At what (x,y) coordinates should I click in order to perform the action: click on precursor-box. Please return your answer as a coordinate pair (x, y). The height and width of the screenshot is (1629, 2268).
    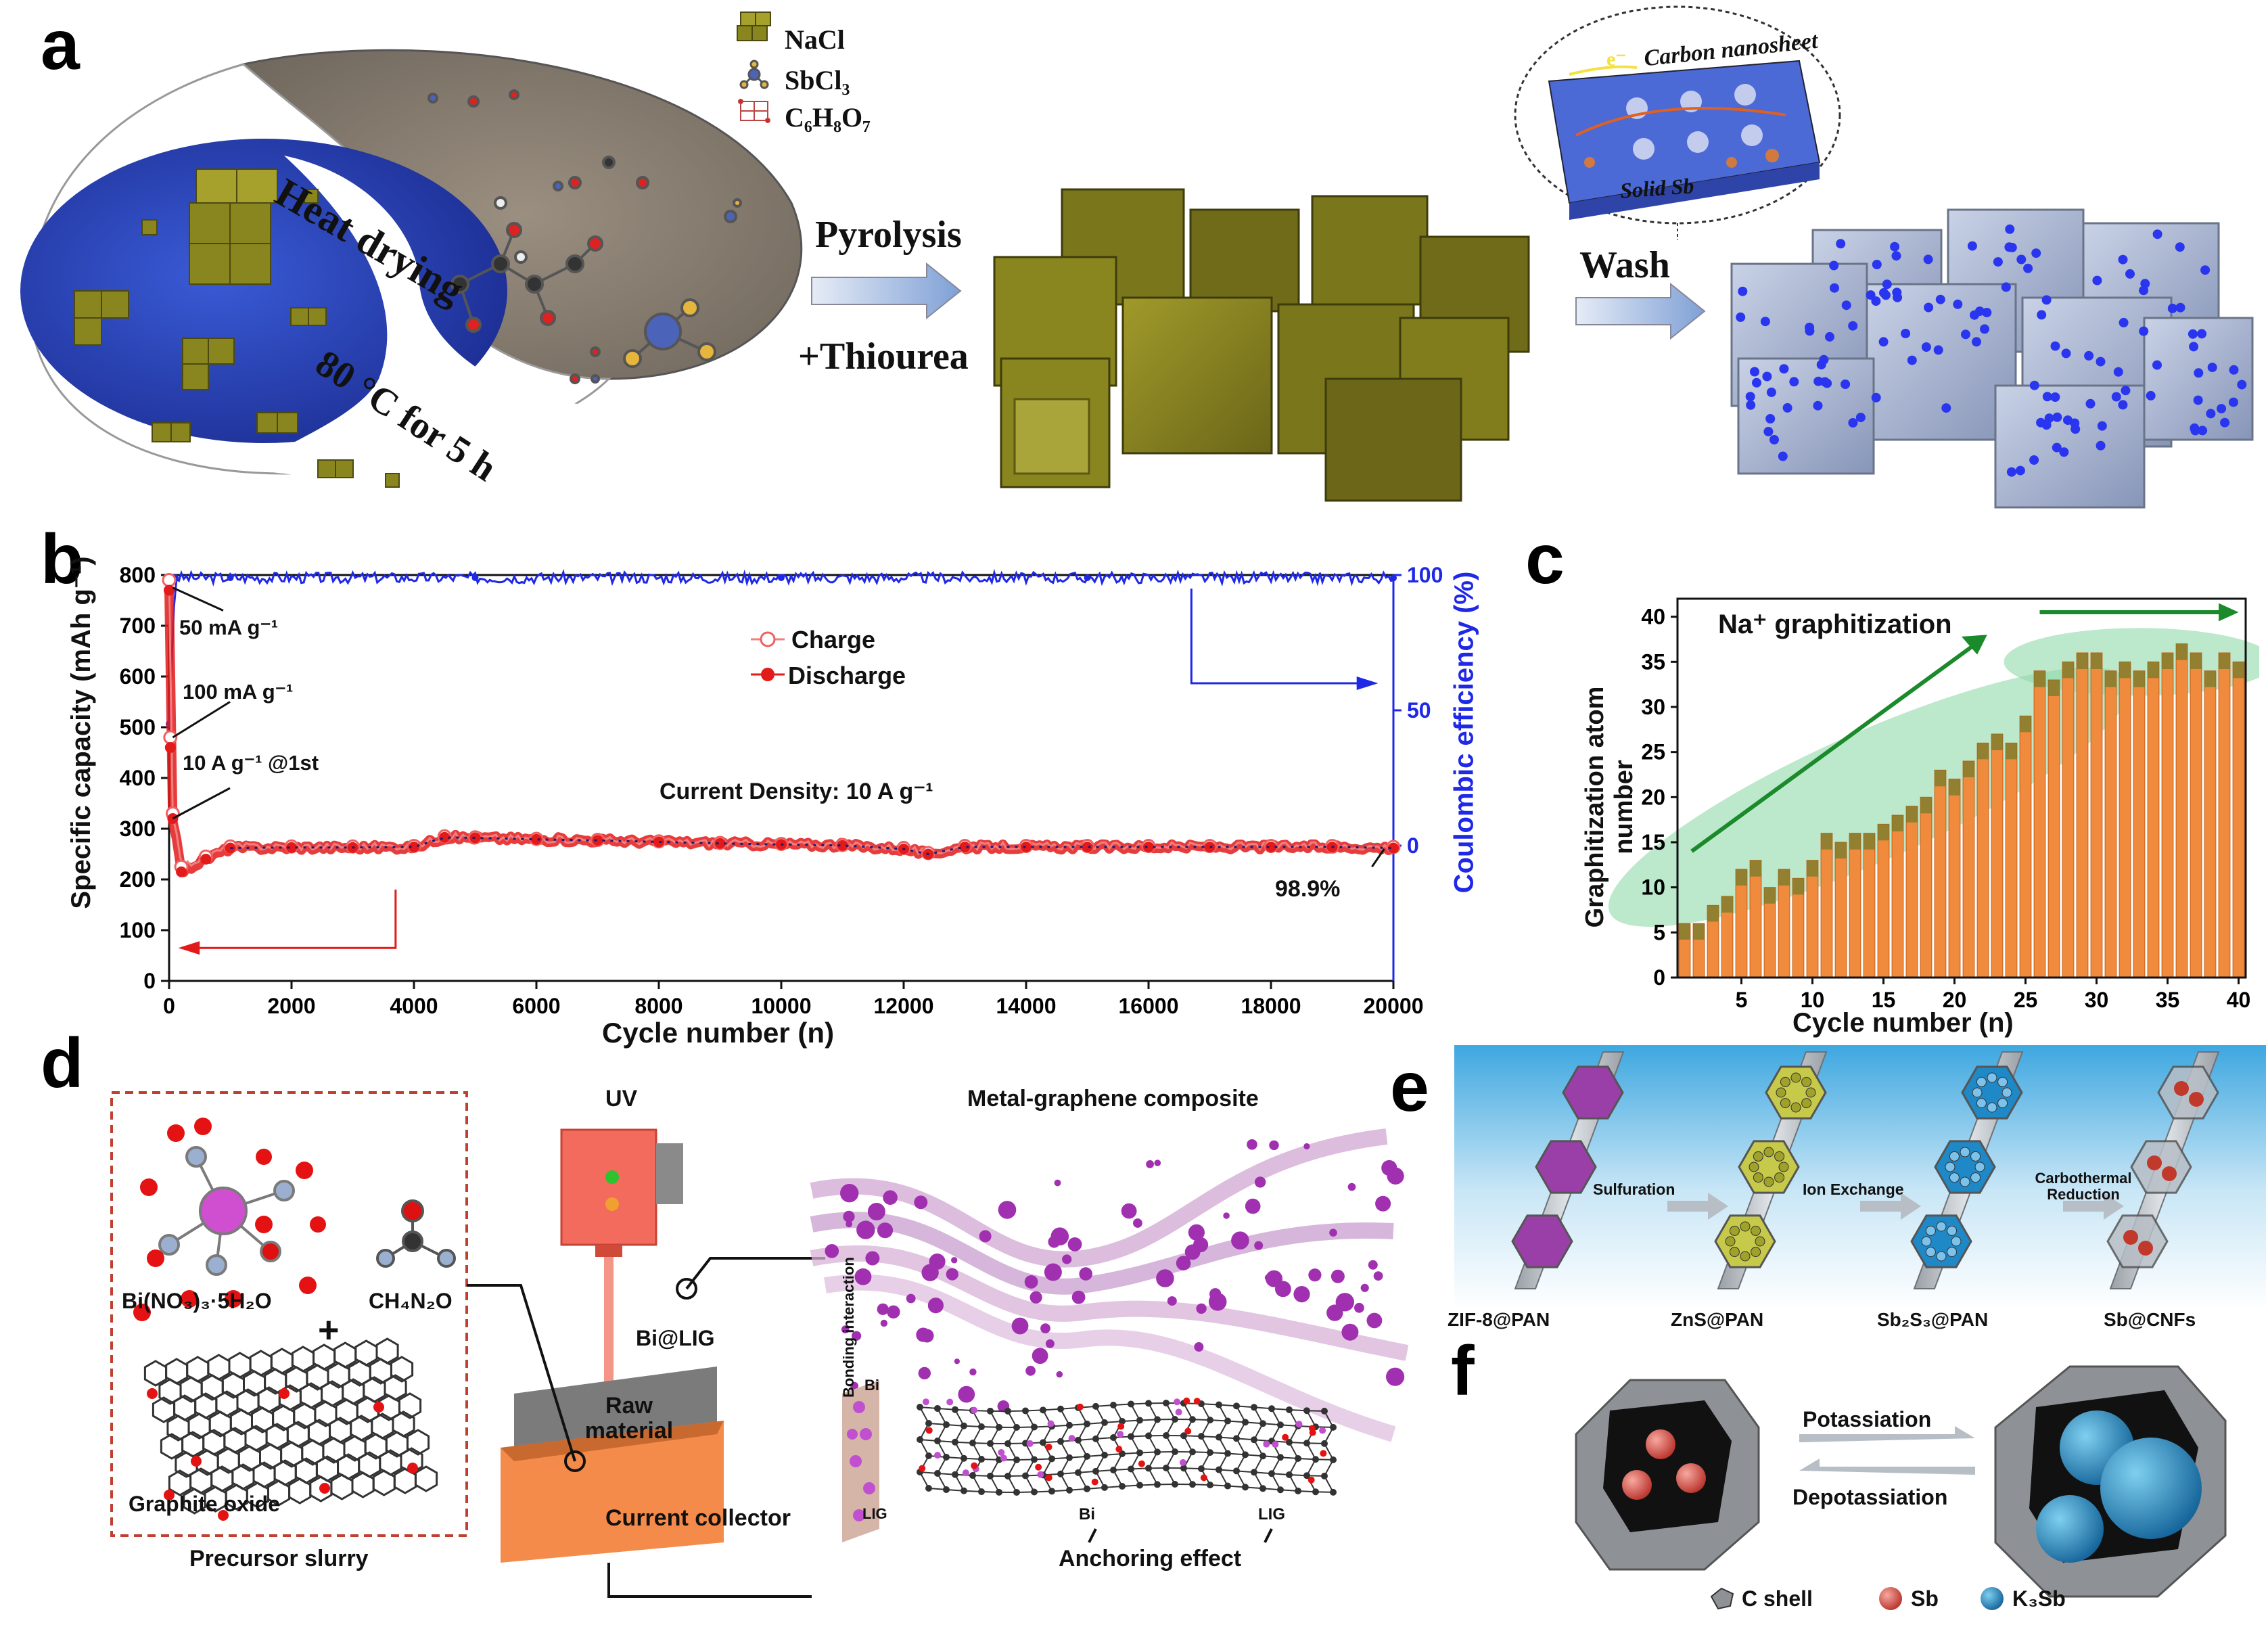
    Looking at the image, I should click on (289, 1314).